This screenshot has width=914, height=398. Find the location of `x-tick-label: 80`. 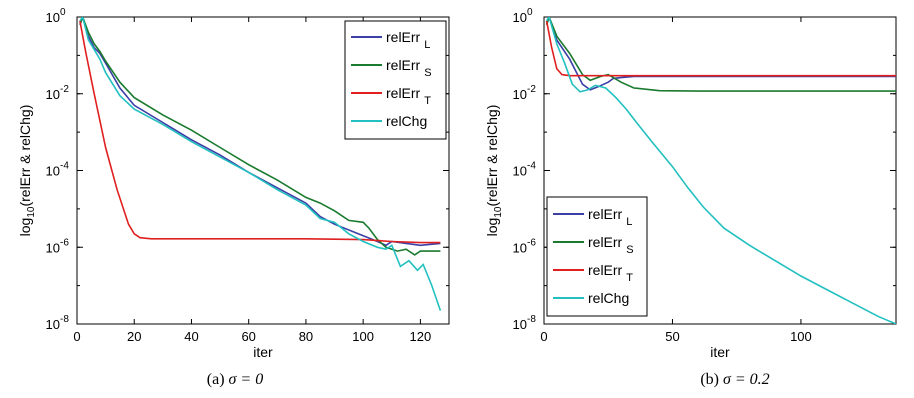

x-tick-label: 80 is located at coordinates (306, 336).